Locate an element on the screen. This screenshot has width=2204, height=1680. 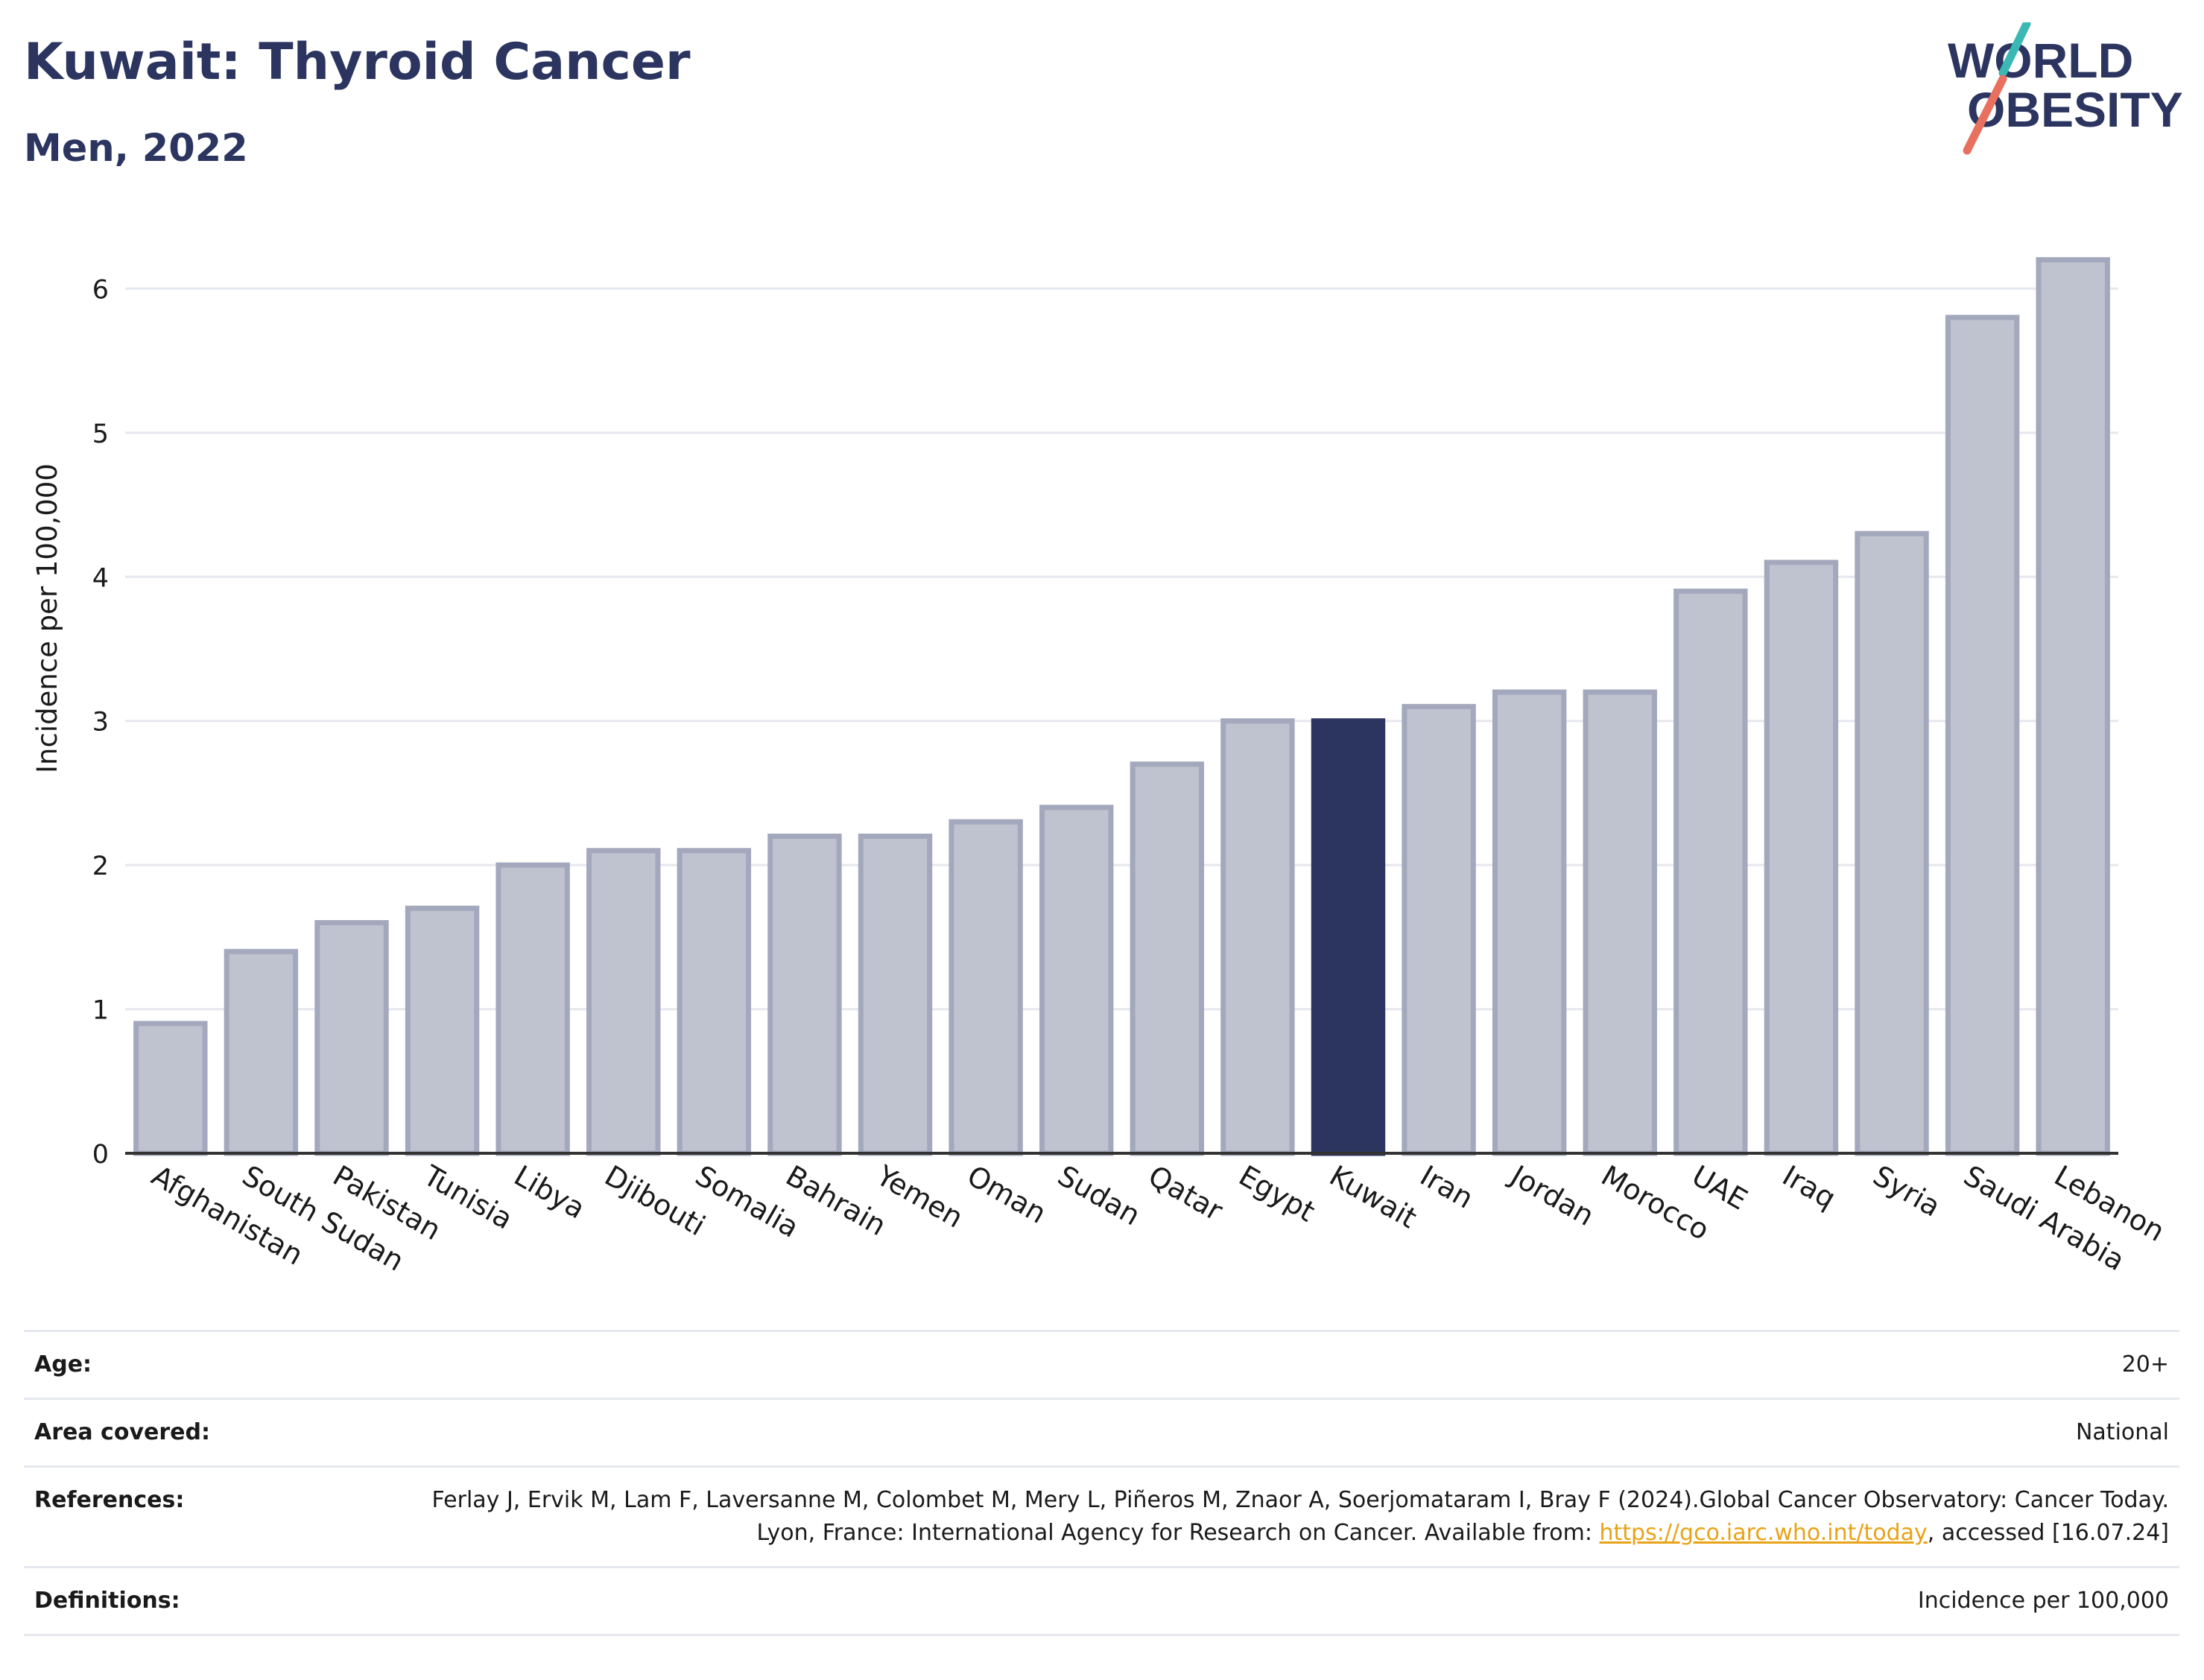
y-tick-label: 2 is located at coordinates (100, 866).